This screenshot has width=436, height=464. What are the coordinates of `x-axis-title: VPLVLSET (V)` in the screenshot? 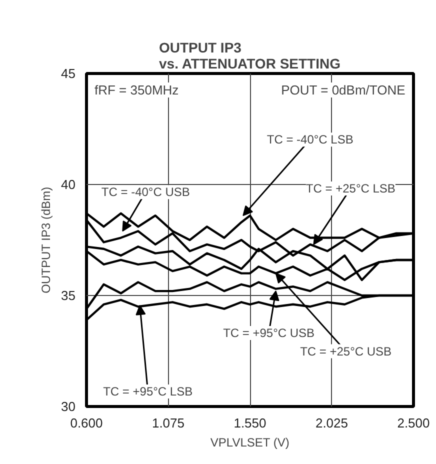 It's located at (250, 443).